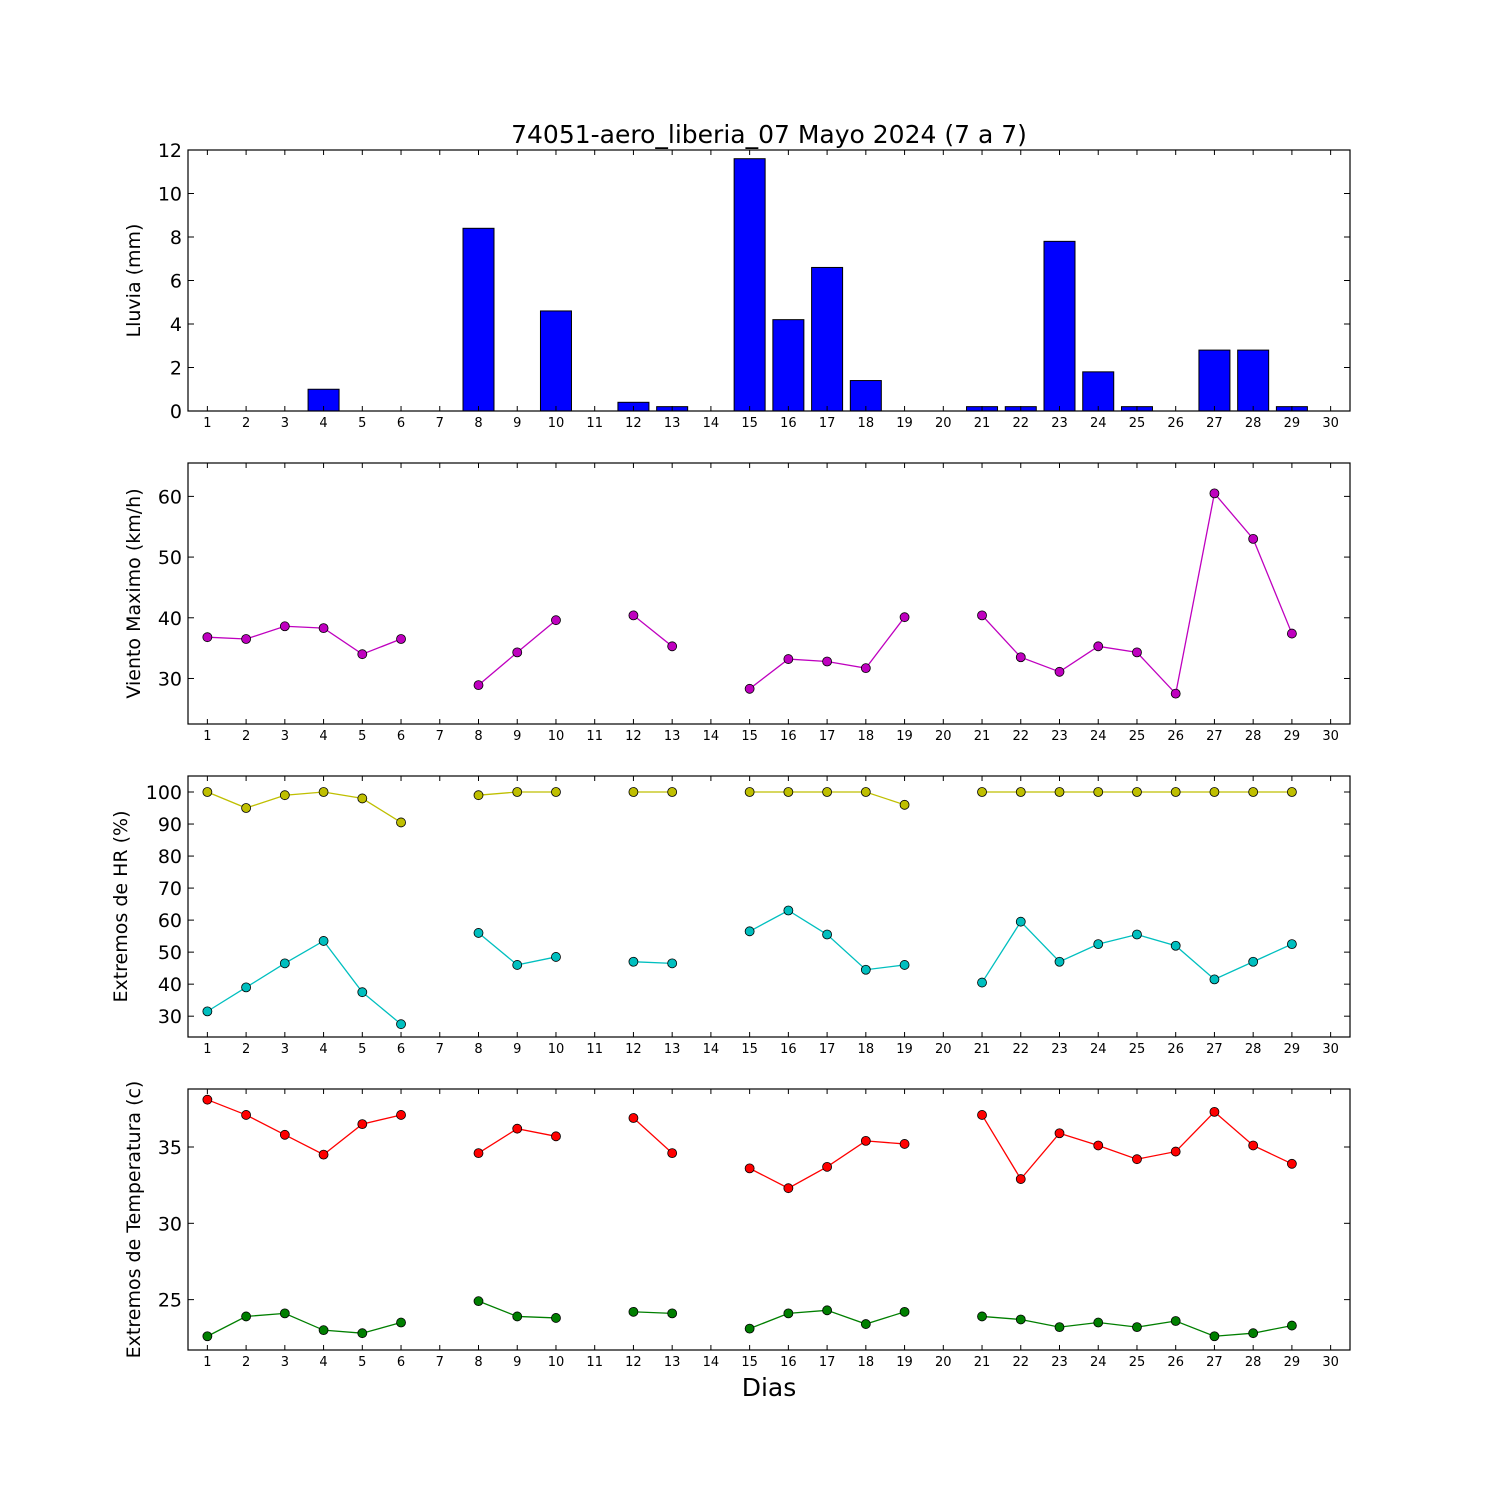  I want to click on y-tick-label: 6, so click(176, 282).